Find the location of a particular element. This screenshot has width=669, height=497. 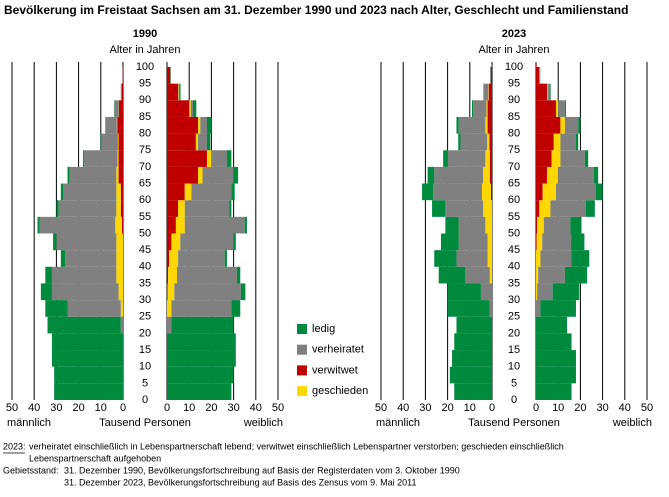

y-tick-label: 55 is located at coordinates (145, 217).